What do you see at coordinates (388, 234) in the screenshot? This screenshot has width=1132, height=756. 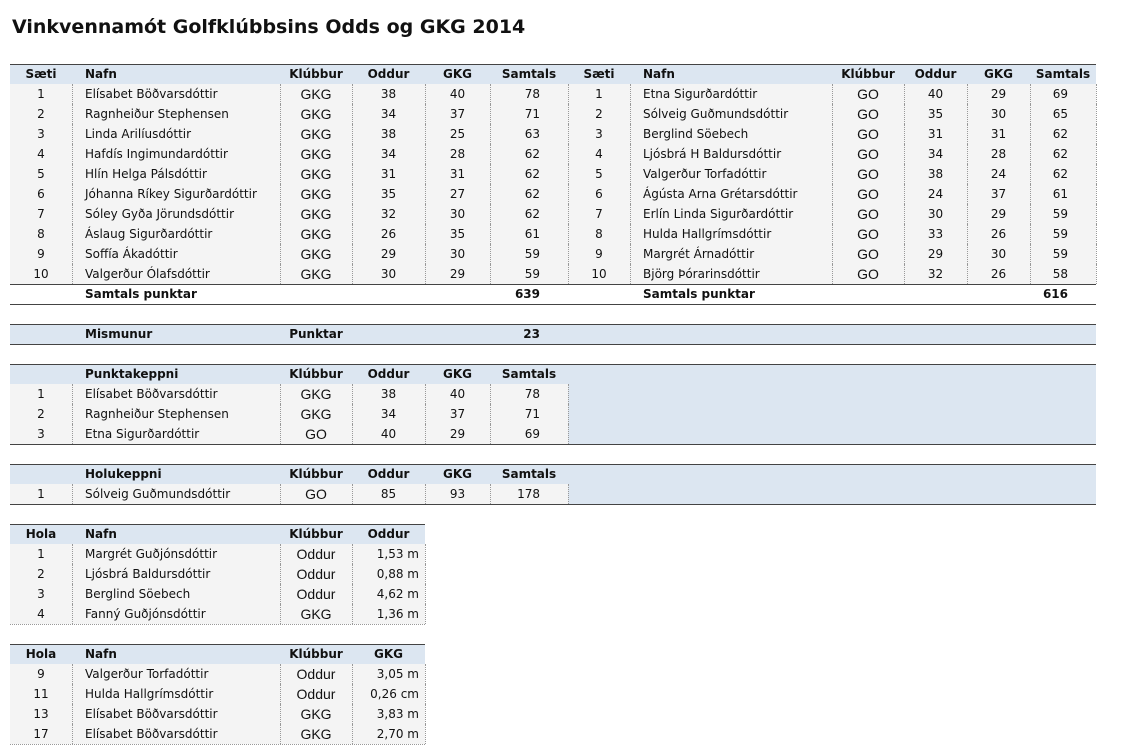 I see `oddur-score: 26` at bounding box center [388, 234].